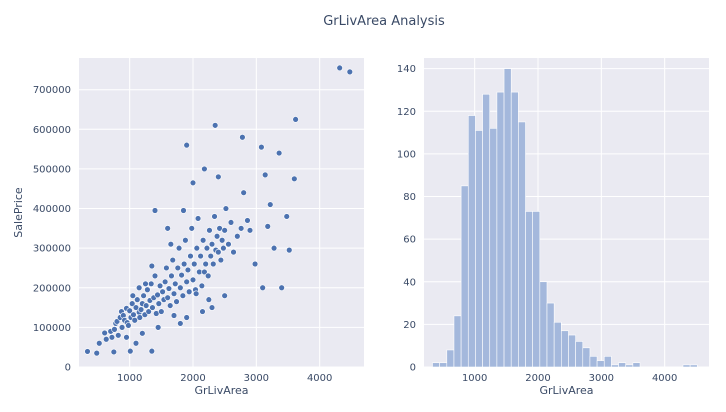  What do you see at coordinates (68, 368) in the screenshot?
I see `scatter-y-tick-label: 0` at bounding box center [68, 368].